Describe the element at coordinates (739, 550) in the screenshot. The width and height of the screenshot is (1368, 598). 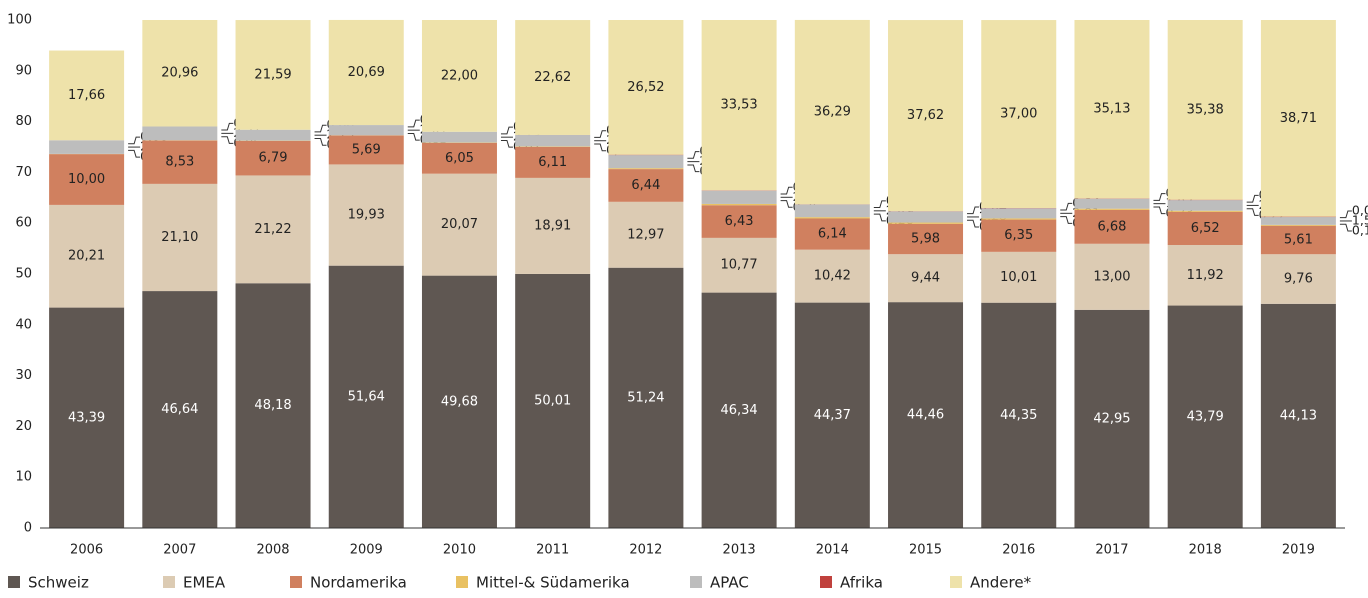
I see `x-tick-label: 2013` at that location.